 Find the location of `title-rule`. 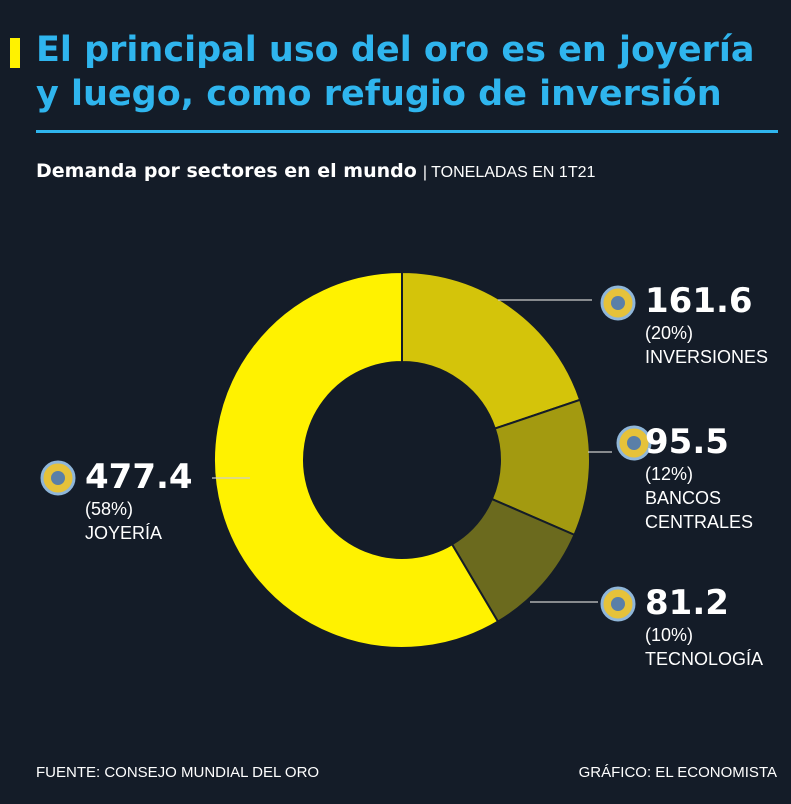

title-rule is located at coordinates (407, 131).